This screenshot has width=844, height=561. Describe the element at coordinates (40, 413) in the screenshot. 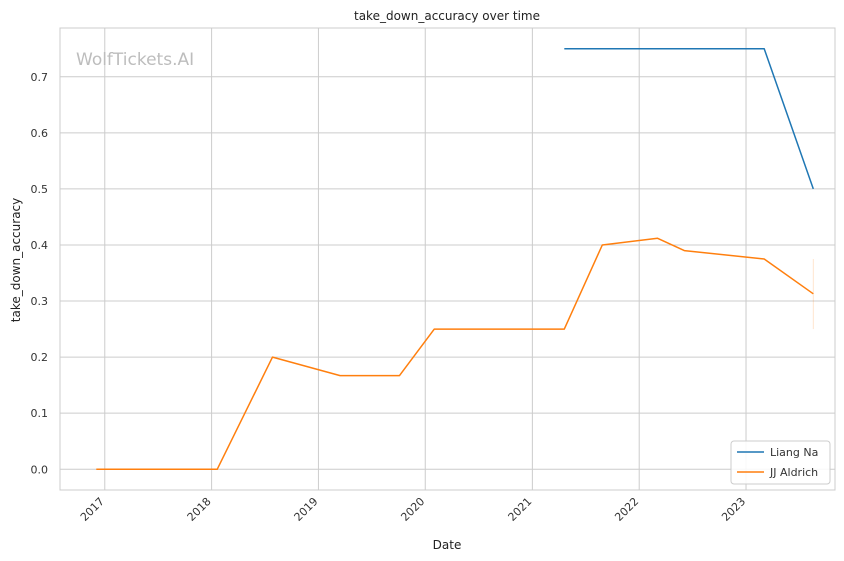

I see `y-tick-label: 0.1` at that location.